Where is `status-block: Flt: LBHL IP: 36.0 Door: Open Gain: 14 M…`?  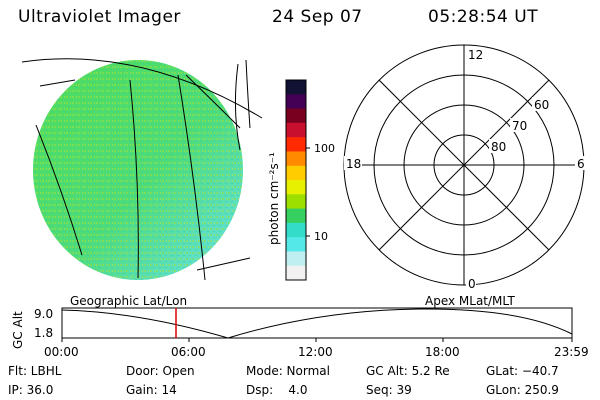 status-block: Flt: LBHL IP: 36.0 Door: Open Gain: 14 M… is located at coordinates (283, 380).